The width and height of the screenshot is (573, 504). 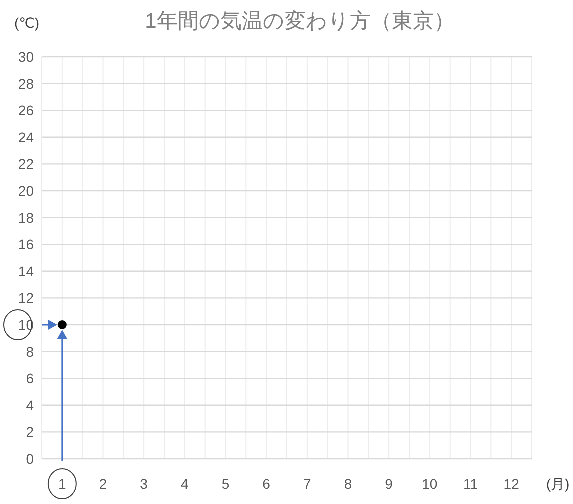 I want to click on x-tick-label: 2, so click(x=103, y=484).